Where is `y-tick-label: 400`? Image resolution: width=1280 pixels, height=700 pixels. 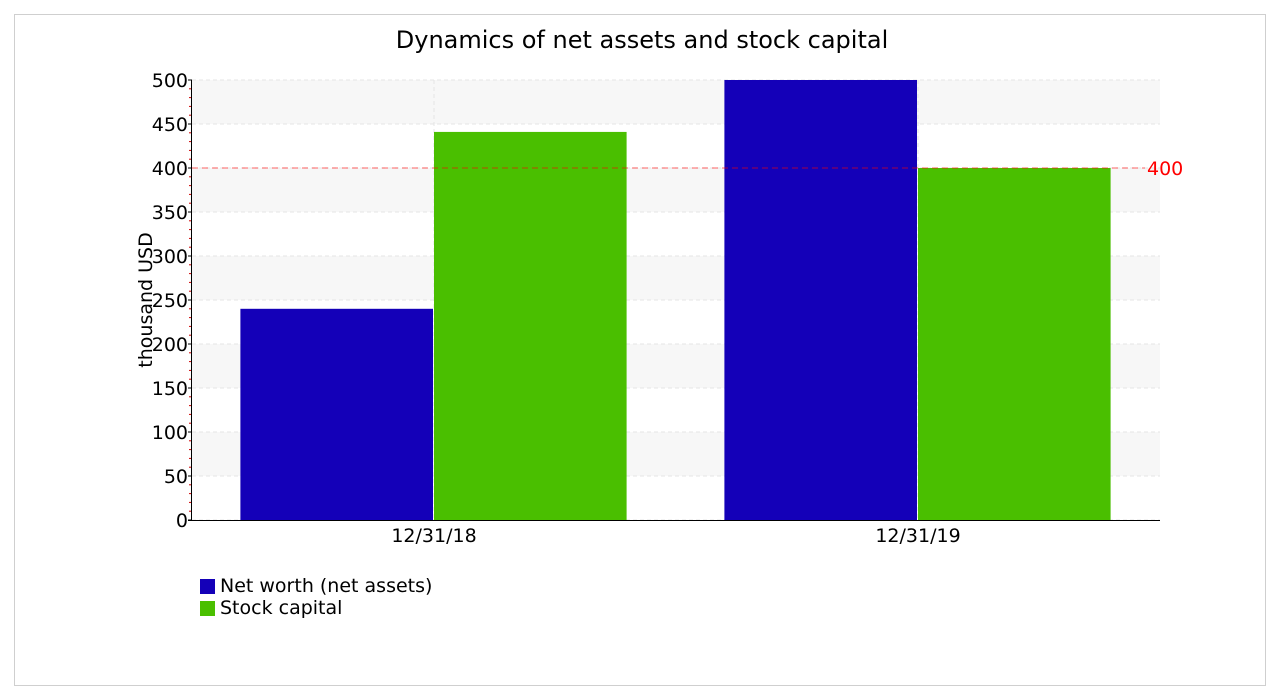 y-tick-label: 400 is located at coordinates (170, 169).